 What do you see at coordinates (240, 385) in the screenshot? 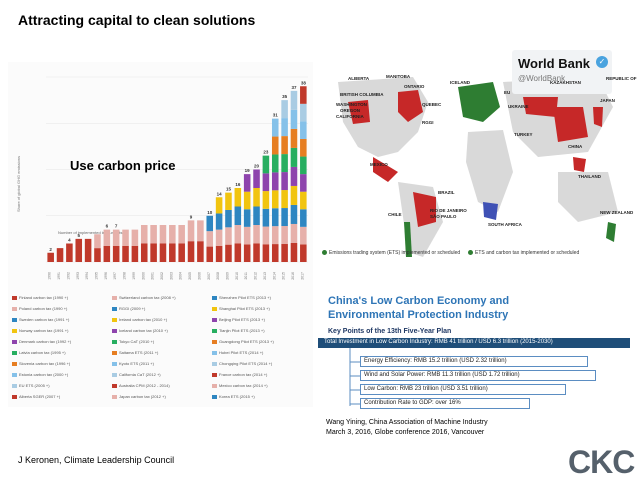
I see `legend-item: Mexico carbon tax (2014 +)` at bounding box center [240, 385].